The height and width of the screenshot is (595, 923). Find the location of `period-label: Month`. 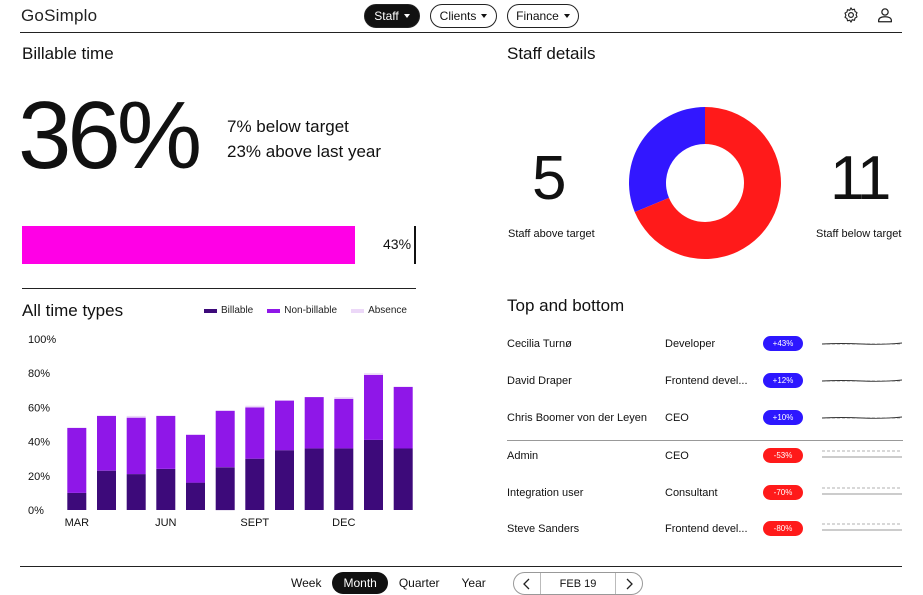

period-label: Month is located at coordinates (360, 583).